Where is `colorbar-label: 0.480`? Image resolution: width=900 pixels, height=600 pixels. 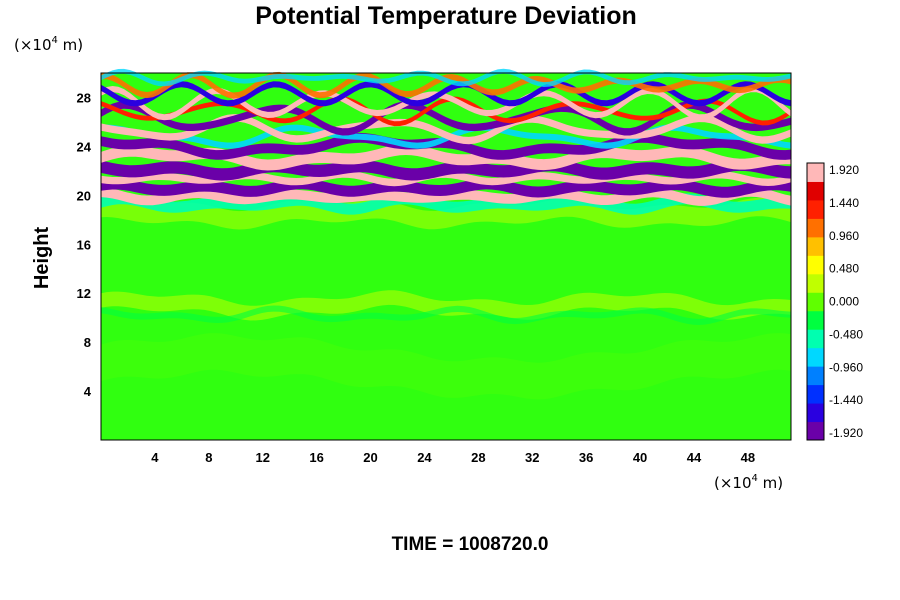 colorbar-label: 0.480 is located at coordinates (844, 269).